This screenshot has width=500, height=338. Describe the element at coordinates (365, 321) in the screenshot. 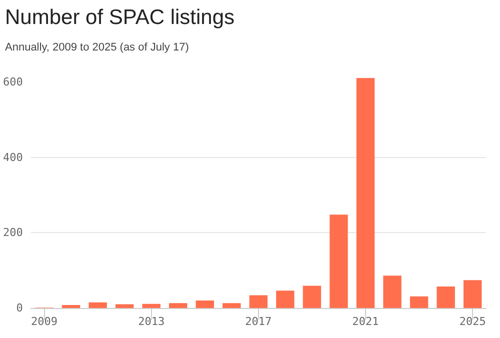

I see `x-tick-label: 2021` at that location.